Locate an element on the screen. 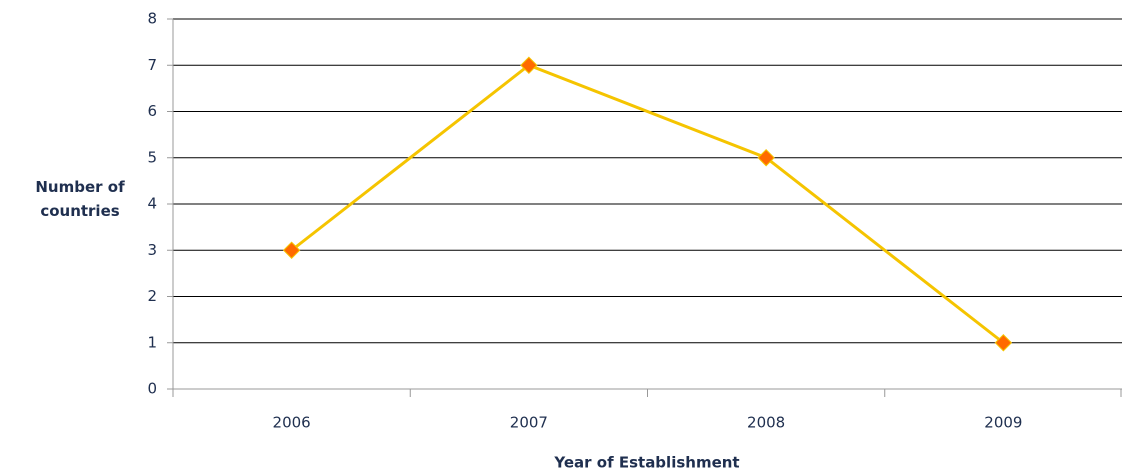  y-axis-title: Number of countries is located at coordinates (80, 199).